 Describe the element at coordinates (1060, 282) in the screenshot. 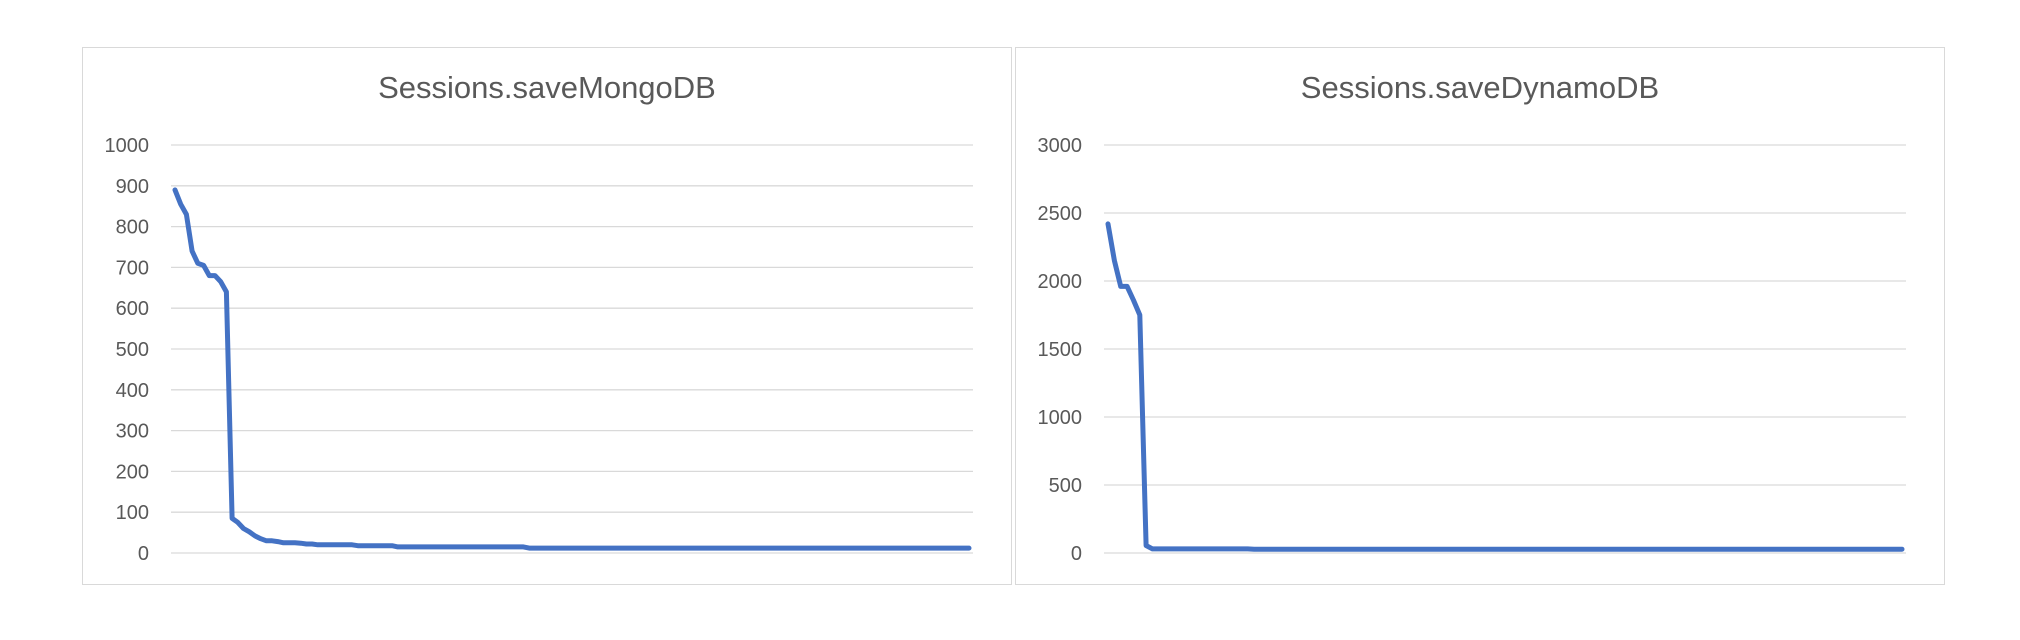

I see `y-tick-label: 2000` at that location.